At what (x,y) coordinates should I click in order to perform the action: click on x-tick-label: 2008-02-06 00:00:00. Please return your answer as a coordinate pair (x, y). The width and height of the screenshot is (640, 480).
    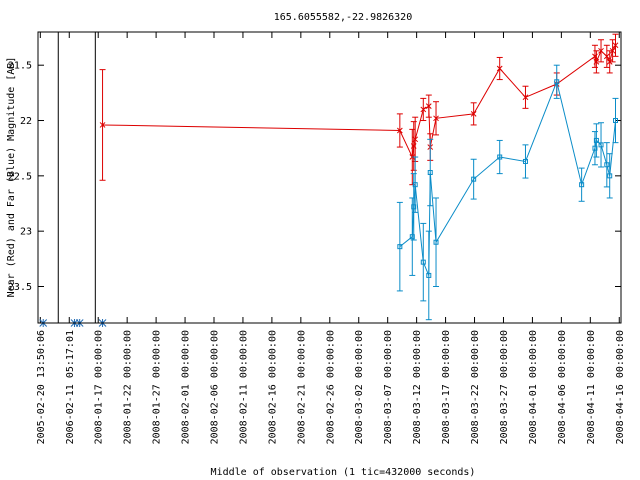
    Looking at the image, I should click on (215, 387).